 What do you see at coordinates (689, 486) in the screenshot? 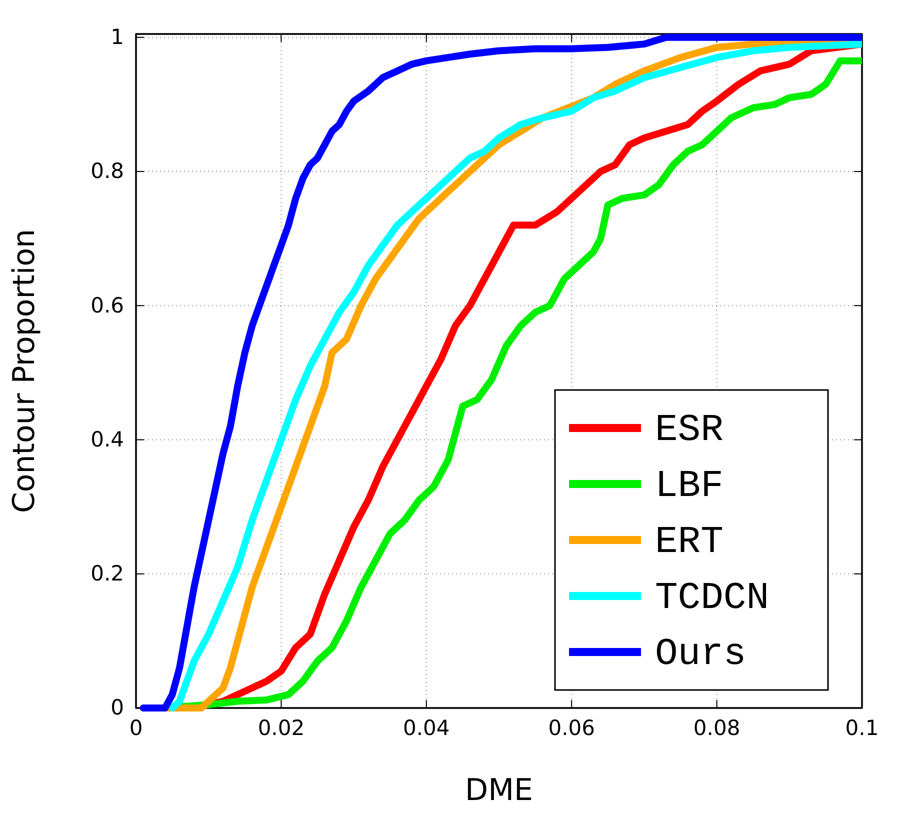
I see `legend-label: LBF` at bounding box center [689, 486].